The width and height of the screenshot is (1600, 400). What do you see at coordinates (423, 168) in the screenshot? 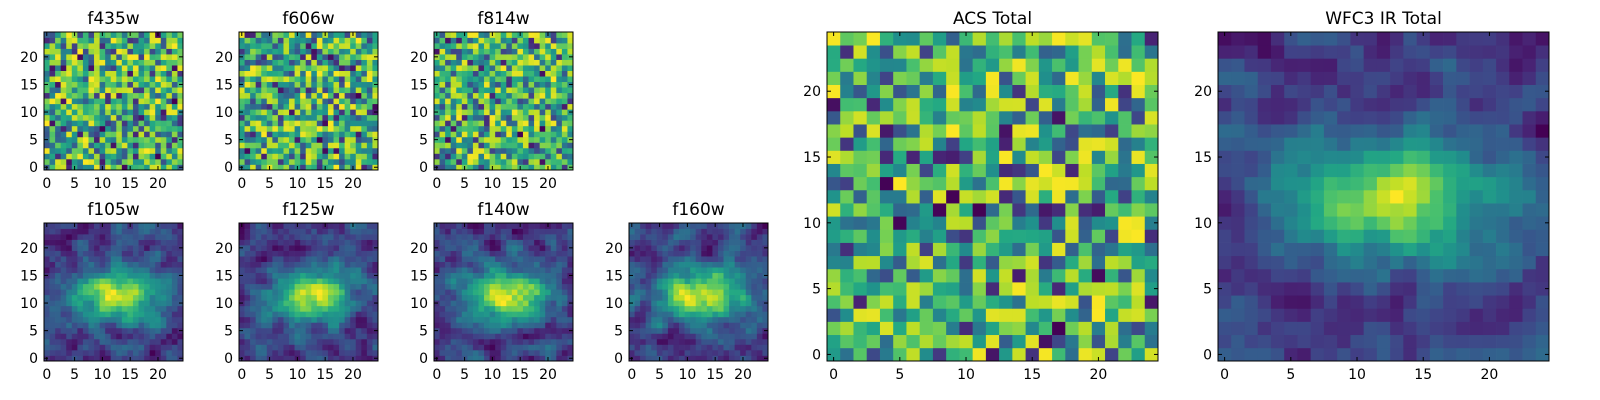
I see `y-tick-label: 0` at bounding box center [423, 168].